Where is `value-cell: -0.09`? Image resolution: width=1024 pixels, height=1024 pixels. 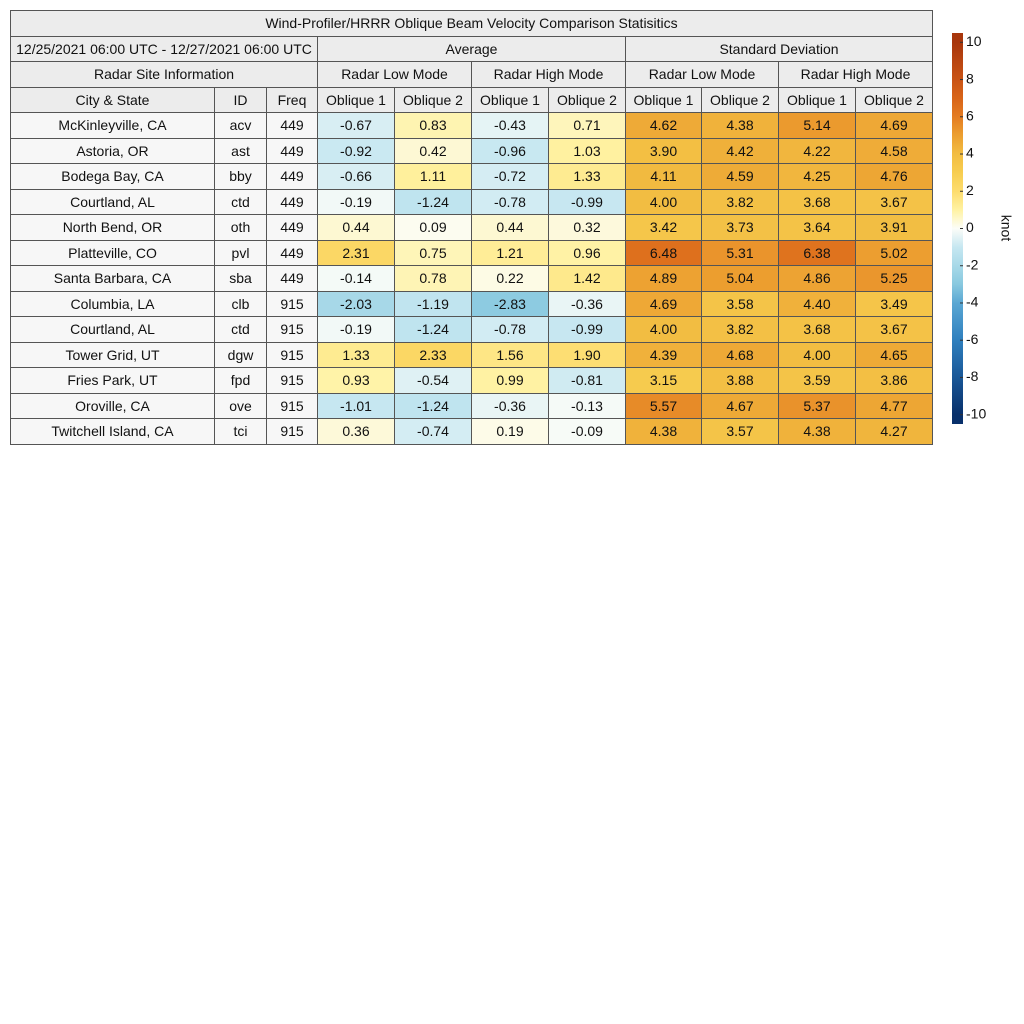 value-cell: -0.09 is located at coordinates (587, 431).